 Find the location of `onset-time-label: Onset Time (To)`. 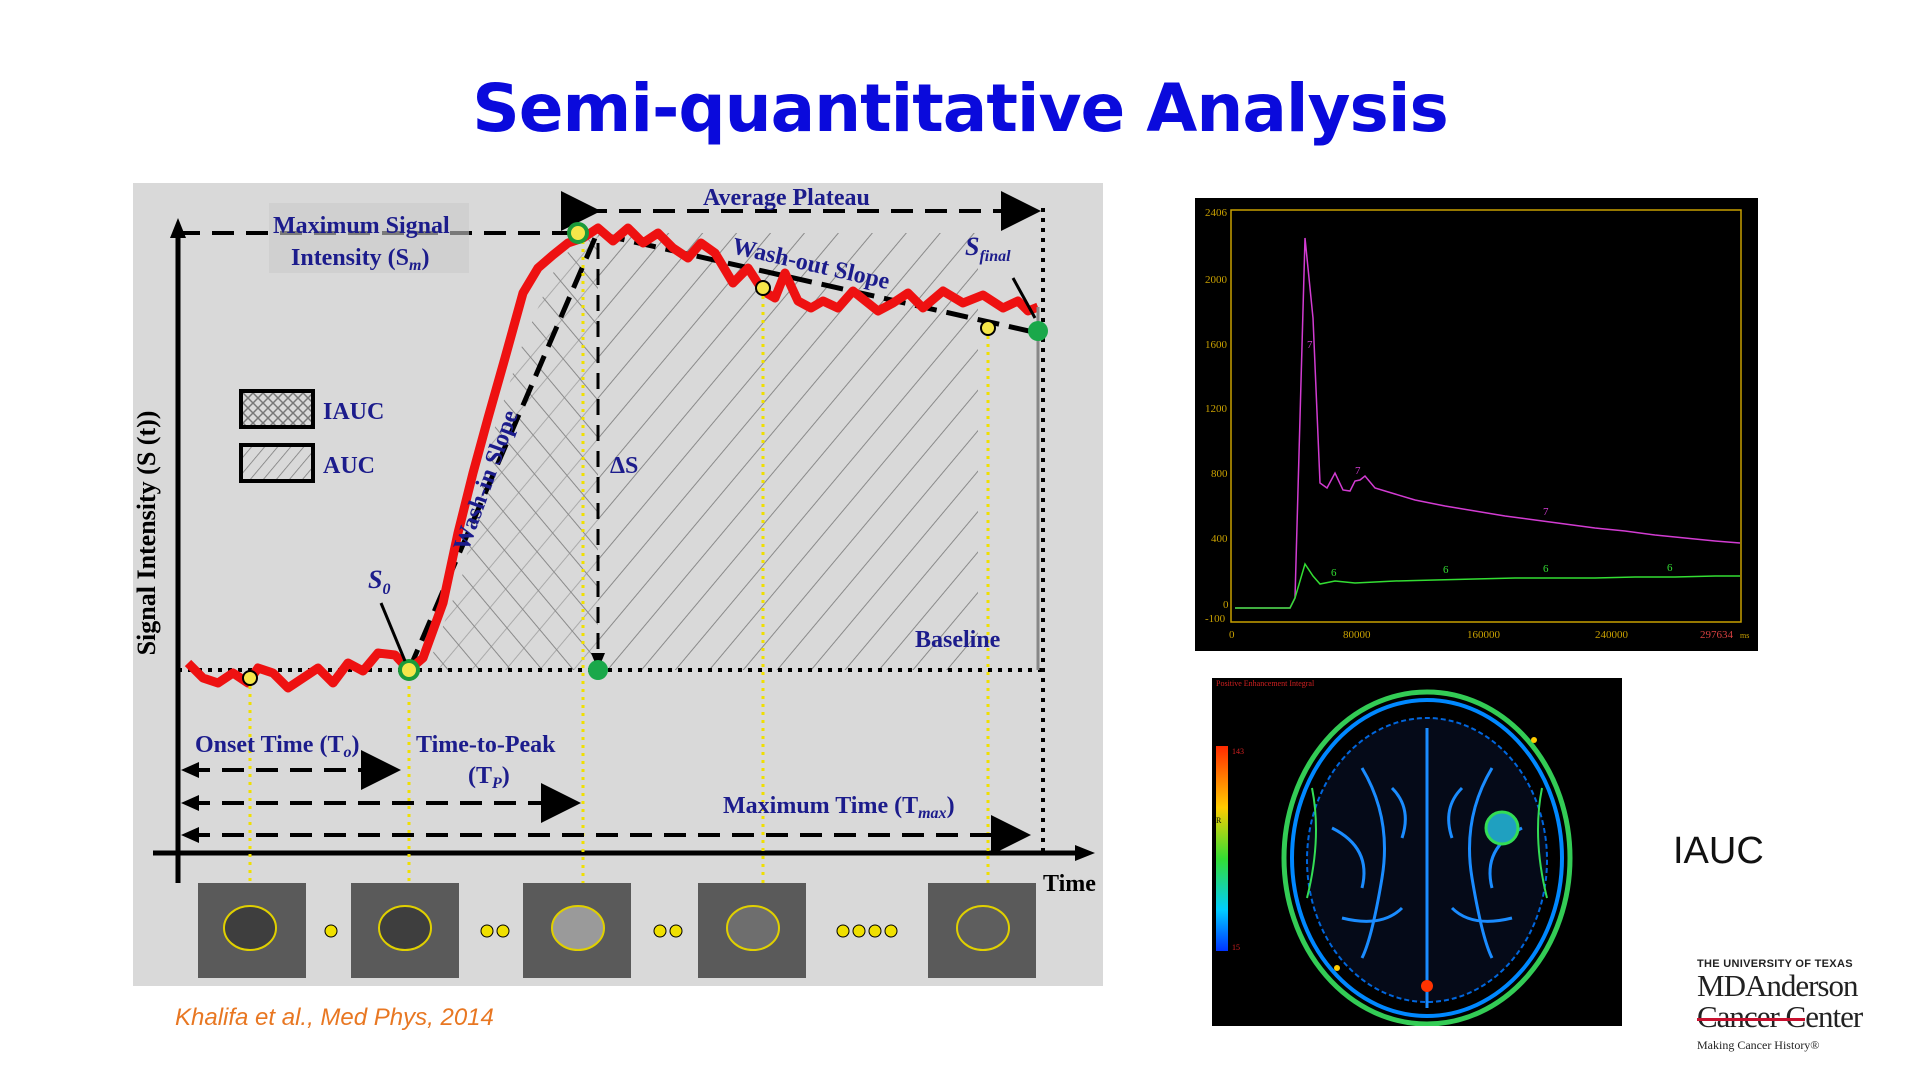

onset-time-label: Onset Time (To) is located at coordinates (277, 746).